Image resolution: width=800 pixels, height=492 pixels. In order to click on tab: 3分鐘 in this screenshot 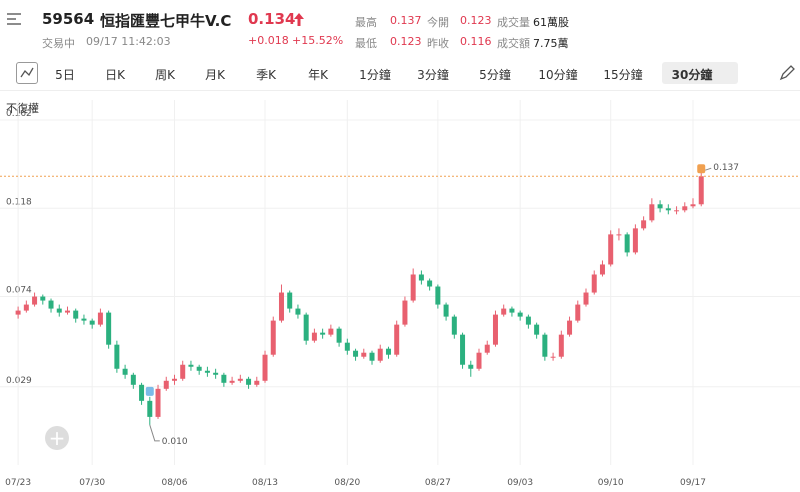, I will do `click(433, 75)`.